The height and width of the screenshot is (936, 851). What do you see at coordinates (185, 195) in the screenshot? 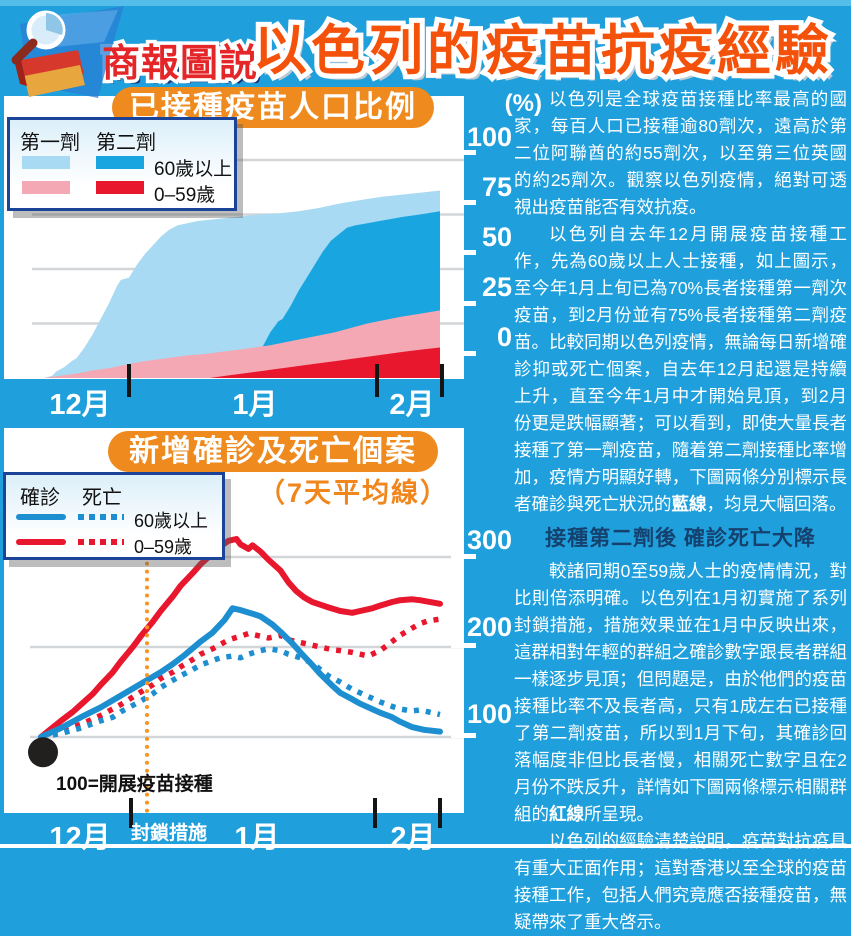
I see `legend1-row-0-59: 0–59歲` at bounding box center [185, 195].